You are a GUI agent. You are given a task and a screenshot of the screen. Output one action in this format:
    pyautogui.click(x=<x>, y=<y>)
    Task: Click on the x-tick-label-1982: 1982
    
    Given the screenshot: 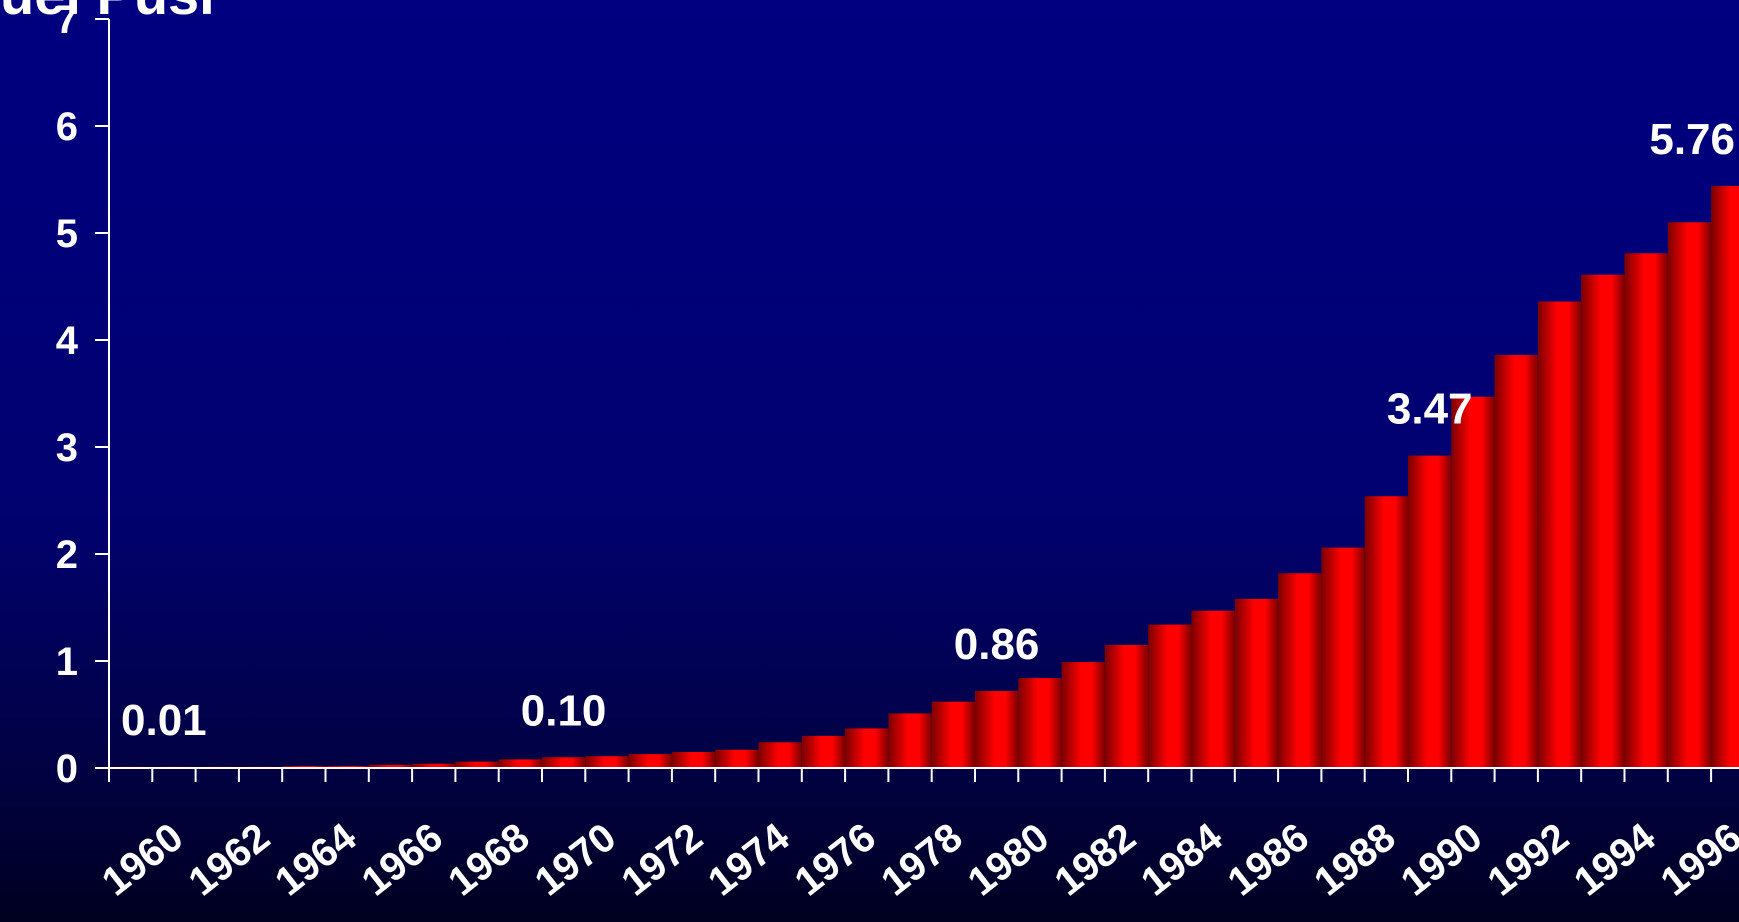 What is the action you would take?
    pyautogui.click(x=1095, y=859)
    